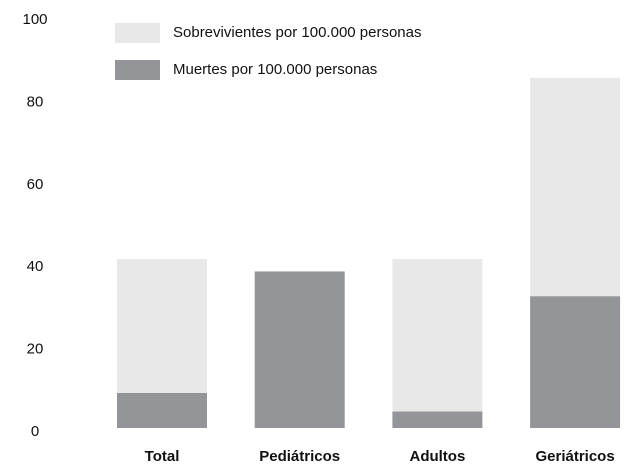  Describe the element at coordinates (299, 456) in the screenshot. I see `x-tick-label: Pediátricos` at that location.